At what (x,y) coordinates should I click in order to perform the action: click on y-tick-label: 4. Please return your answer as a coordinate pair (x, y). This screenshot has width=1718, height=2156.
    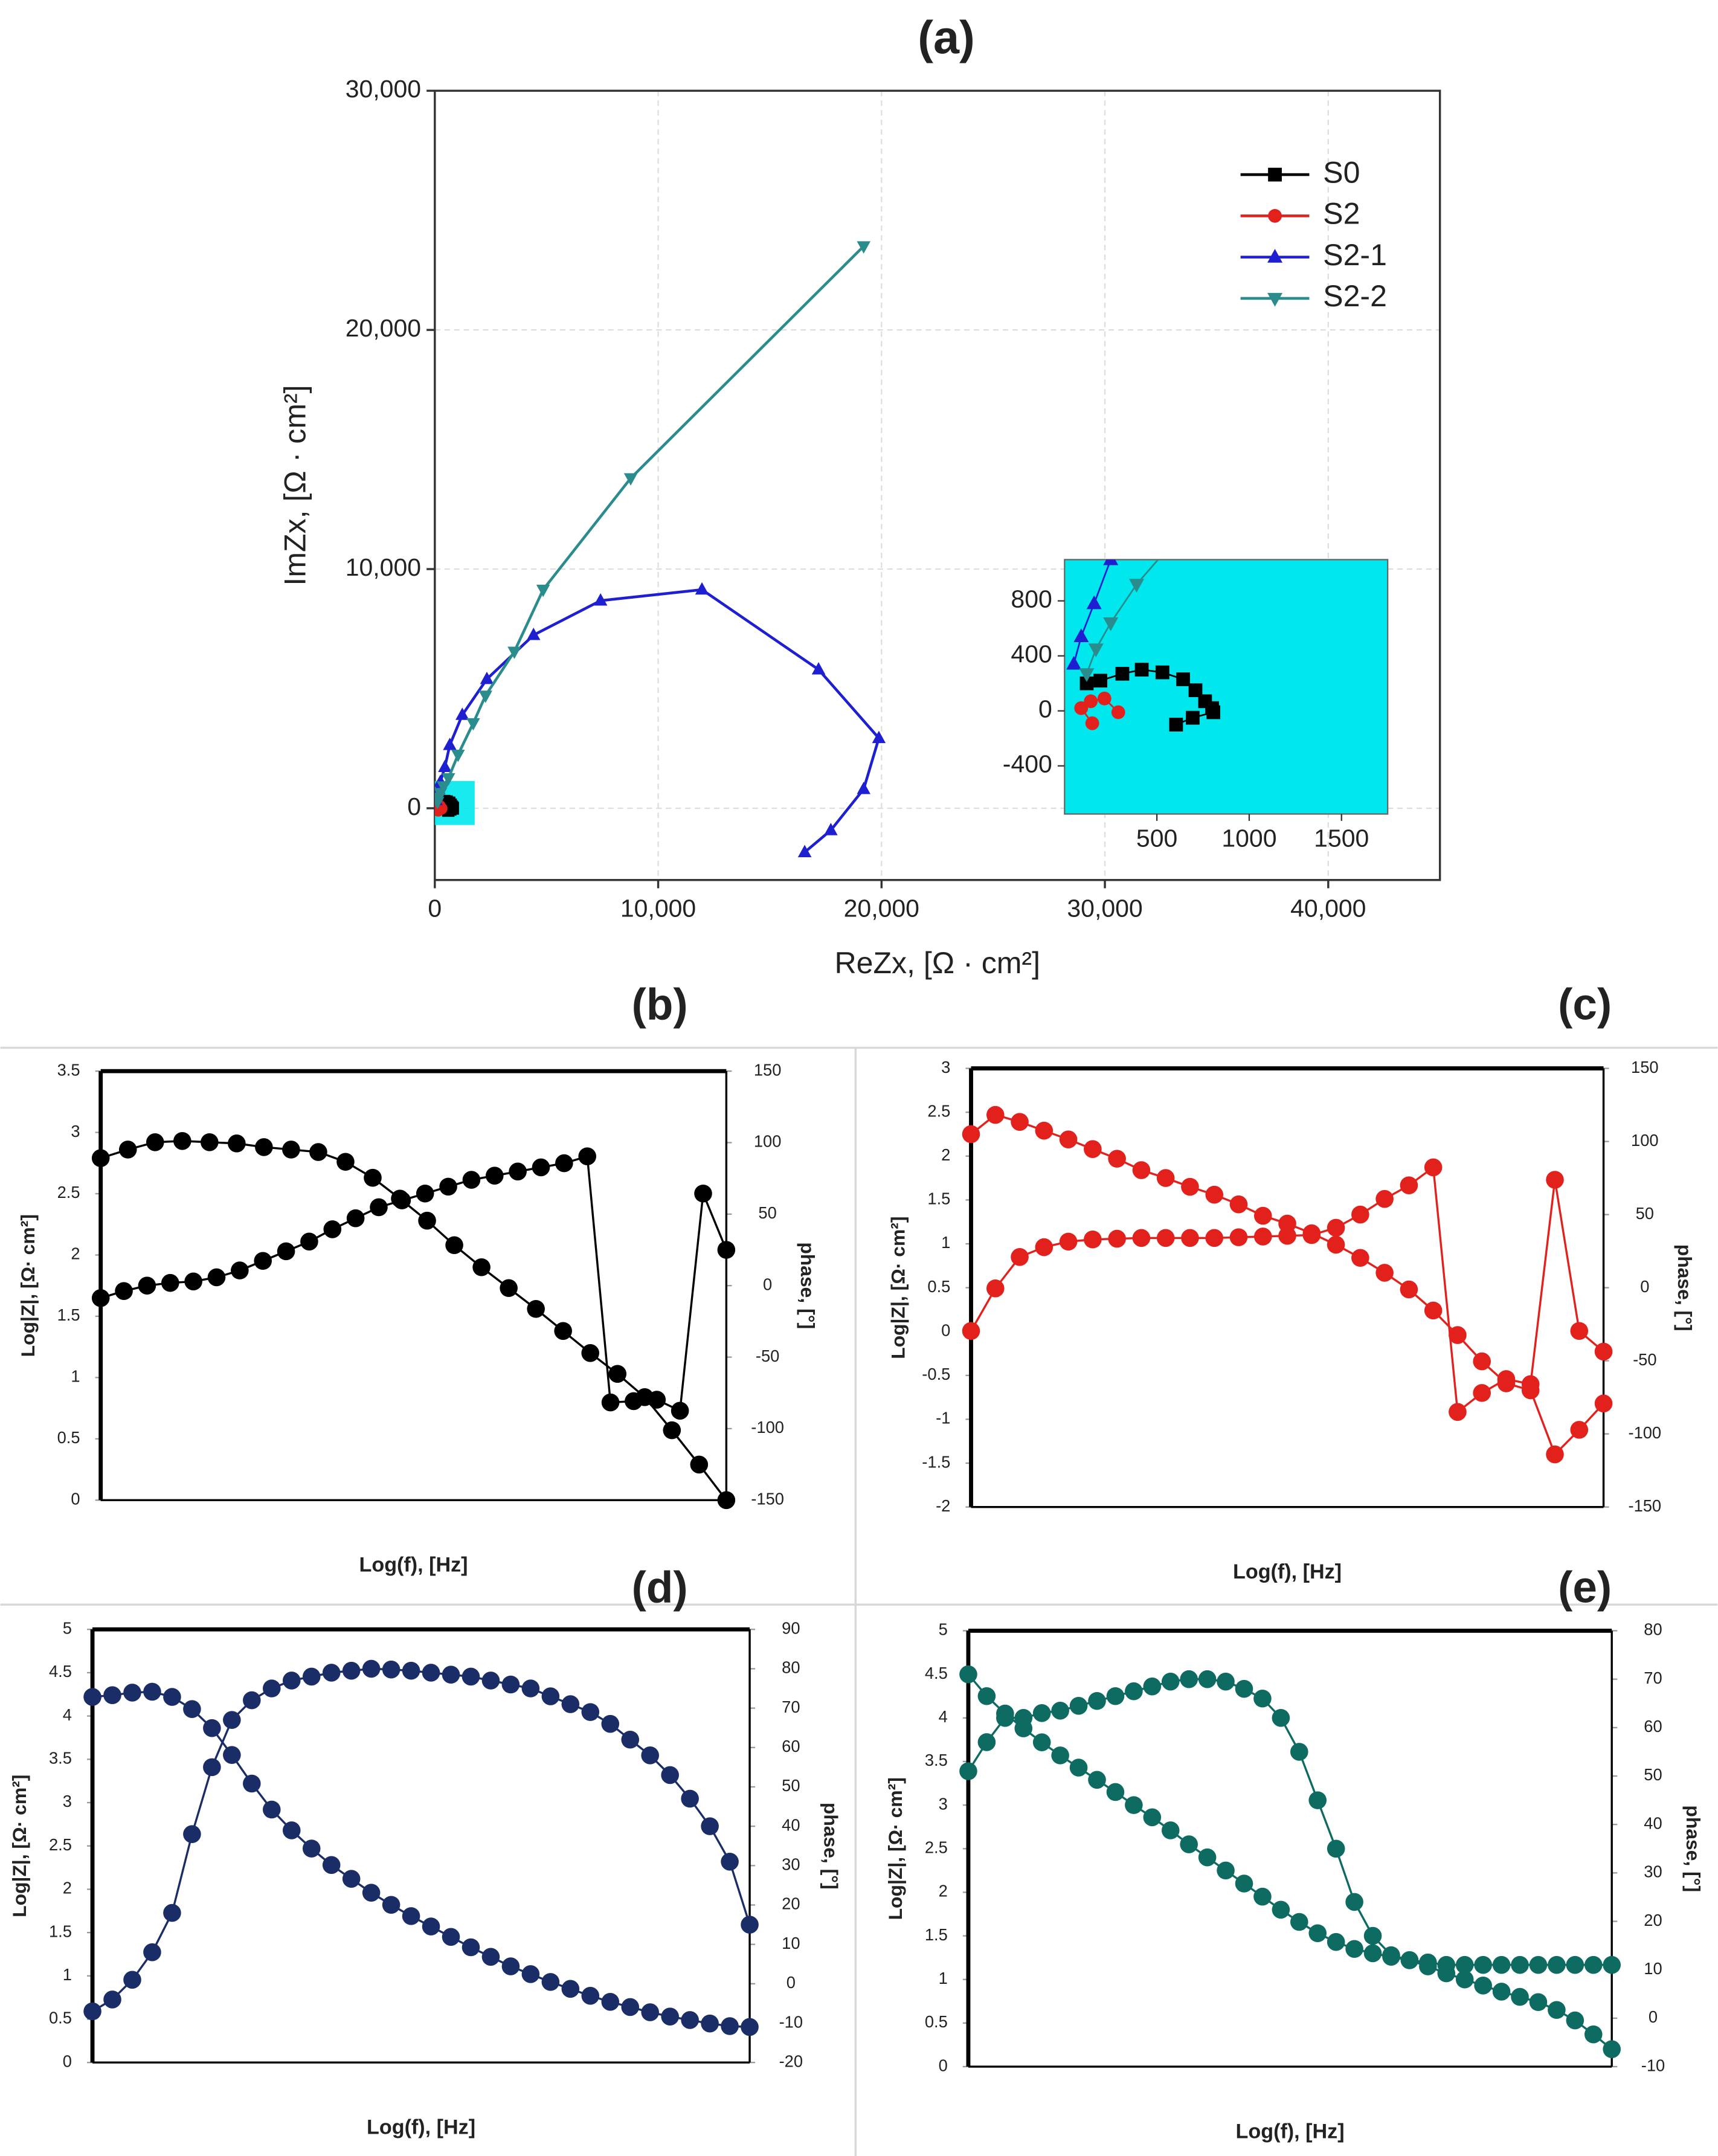
    Looking at the image, I should click on (943, 1717).